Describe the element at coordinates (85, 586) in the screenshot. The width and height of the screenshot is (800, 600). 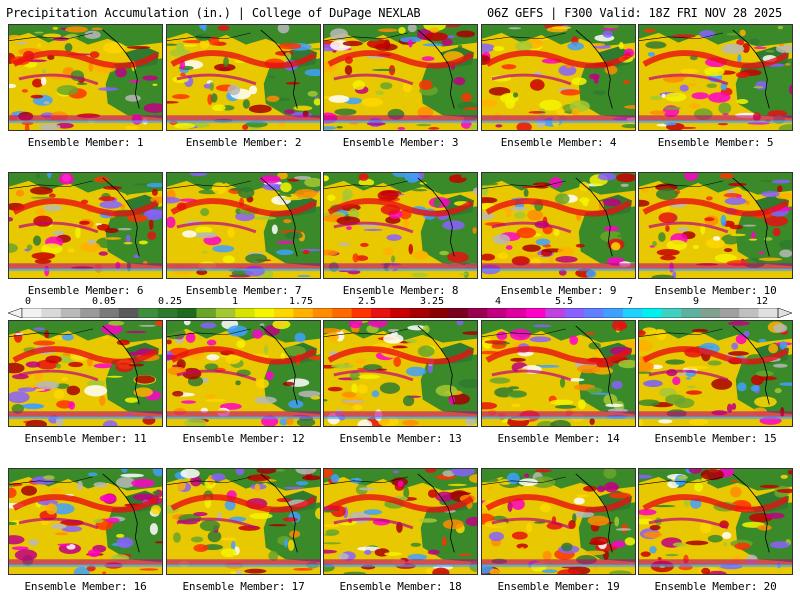
I see `panel-label: Ensemble Member: 16` at that location.